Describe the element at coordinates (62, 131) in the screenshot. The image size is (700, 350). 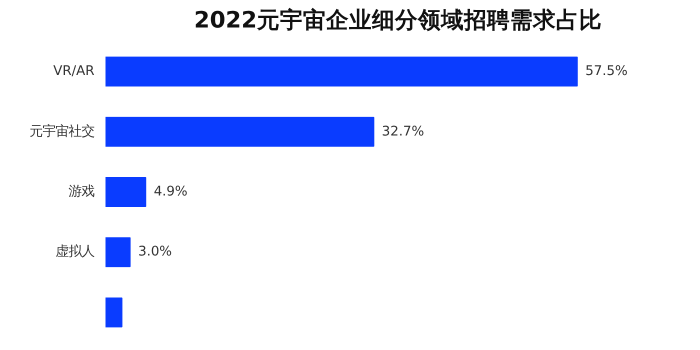
I see `y-tick-label: 元宇宙社交` at that location.